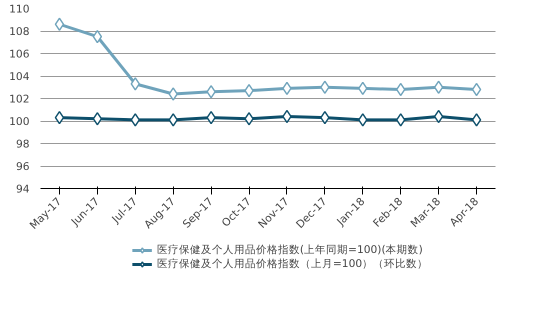 The width and height of the screenshot is (540, 332). What do you see at coordinates (292, 264) in the screenshot?
I see `legend-label: 医疗保健及个人用品价格指数（上月=100）（环比数）` at bounding box center [292, 264].